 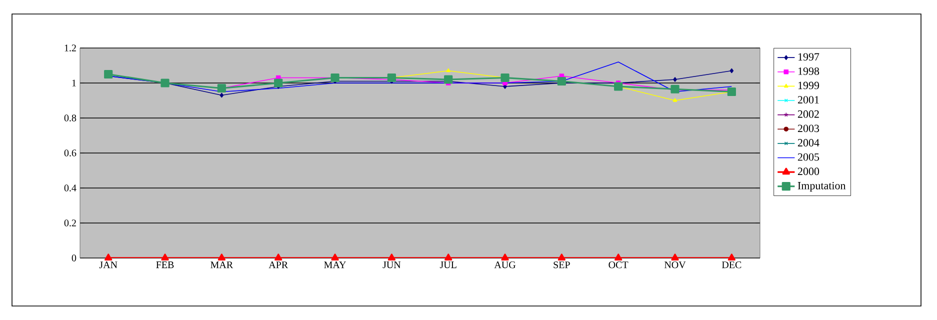 What do you see at coordinates (70, 223) in the screenshot?
I see `y-tick-label: 0.2` at bounding box center [70, 223].